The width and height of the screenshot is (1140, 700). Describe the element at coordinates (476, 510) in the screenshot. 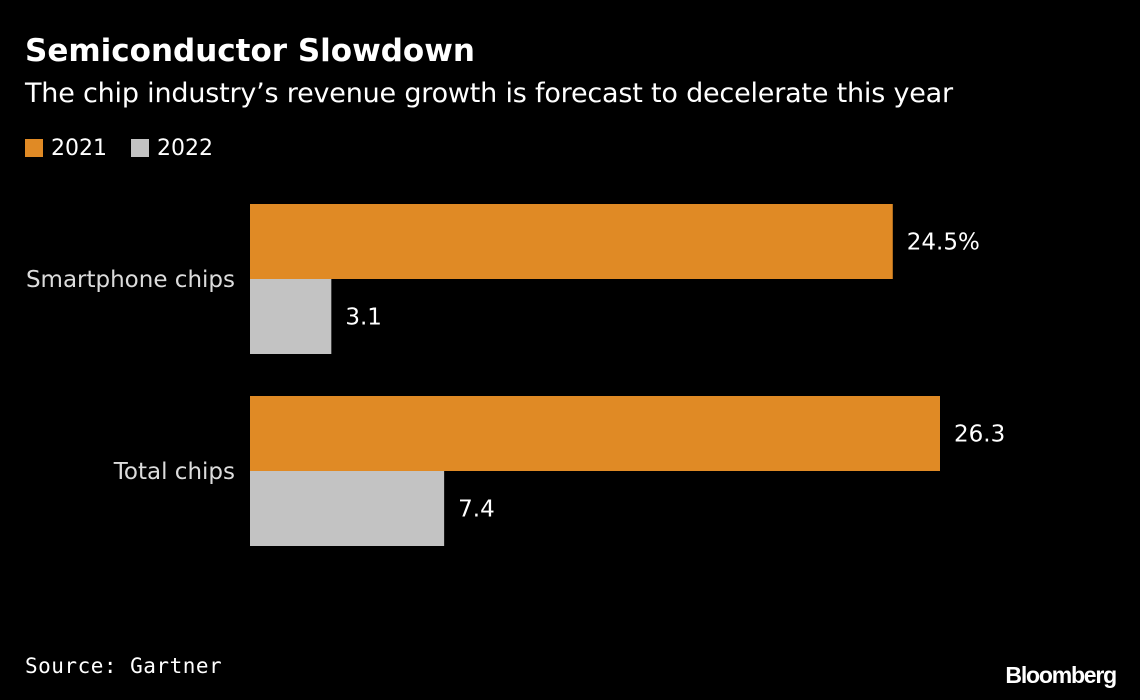

I see `data-label-total-chips-2022: 7.4` at that location.